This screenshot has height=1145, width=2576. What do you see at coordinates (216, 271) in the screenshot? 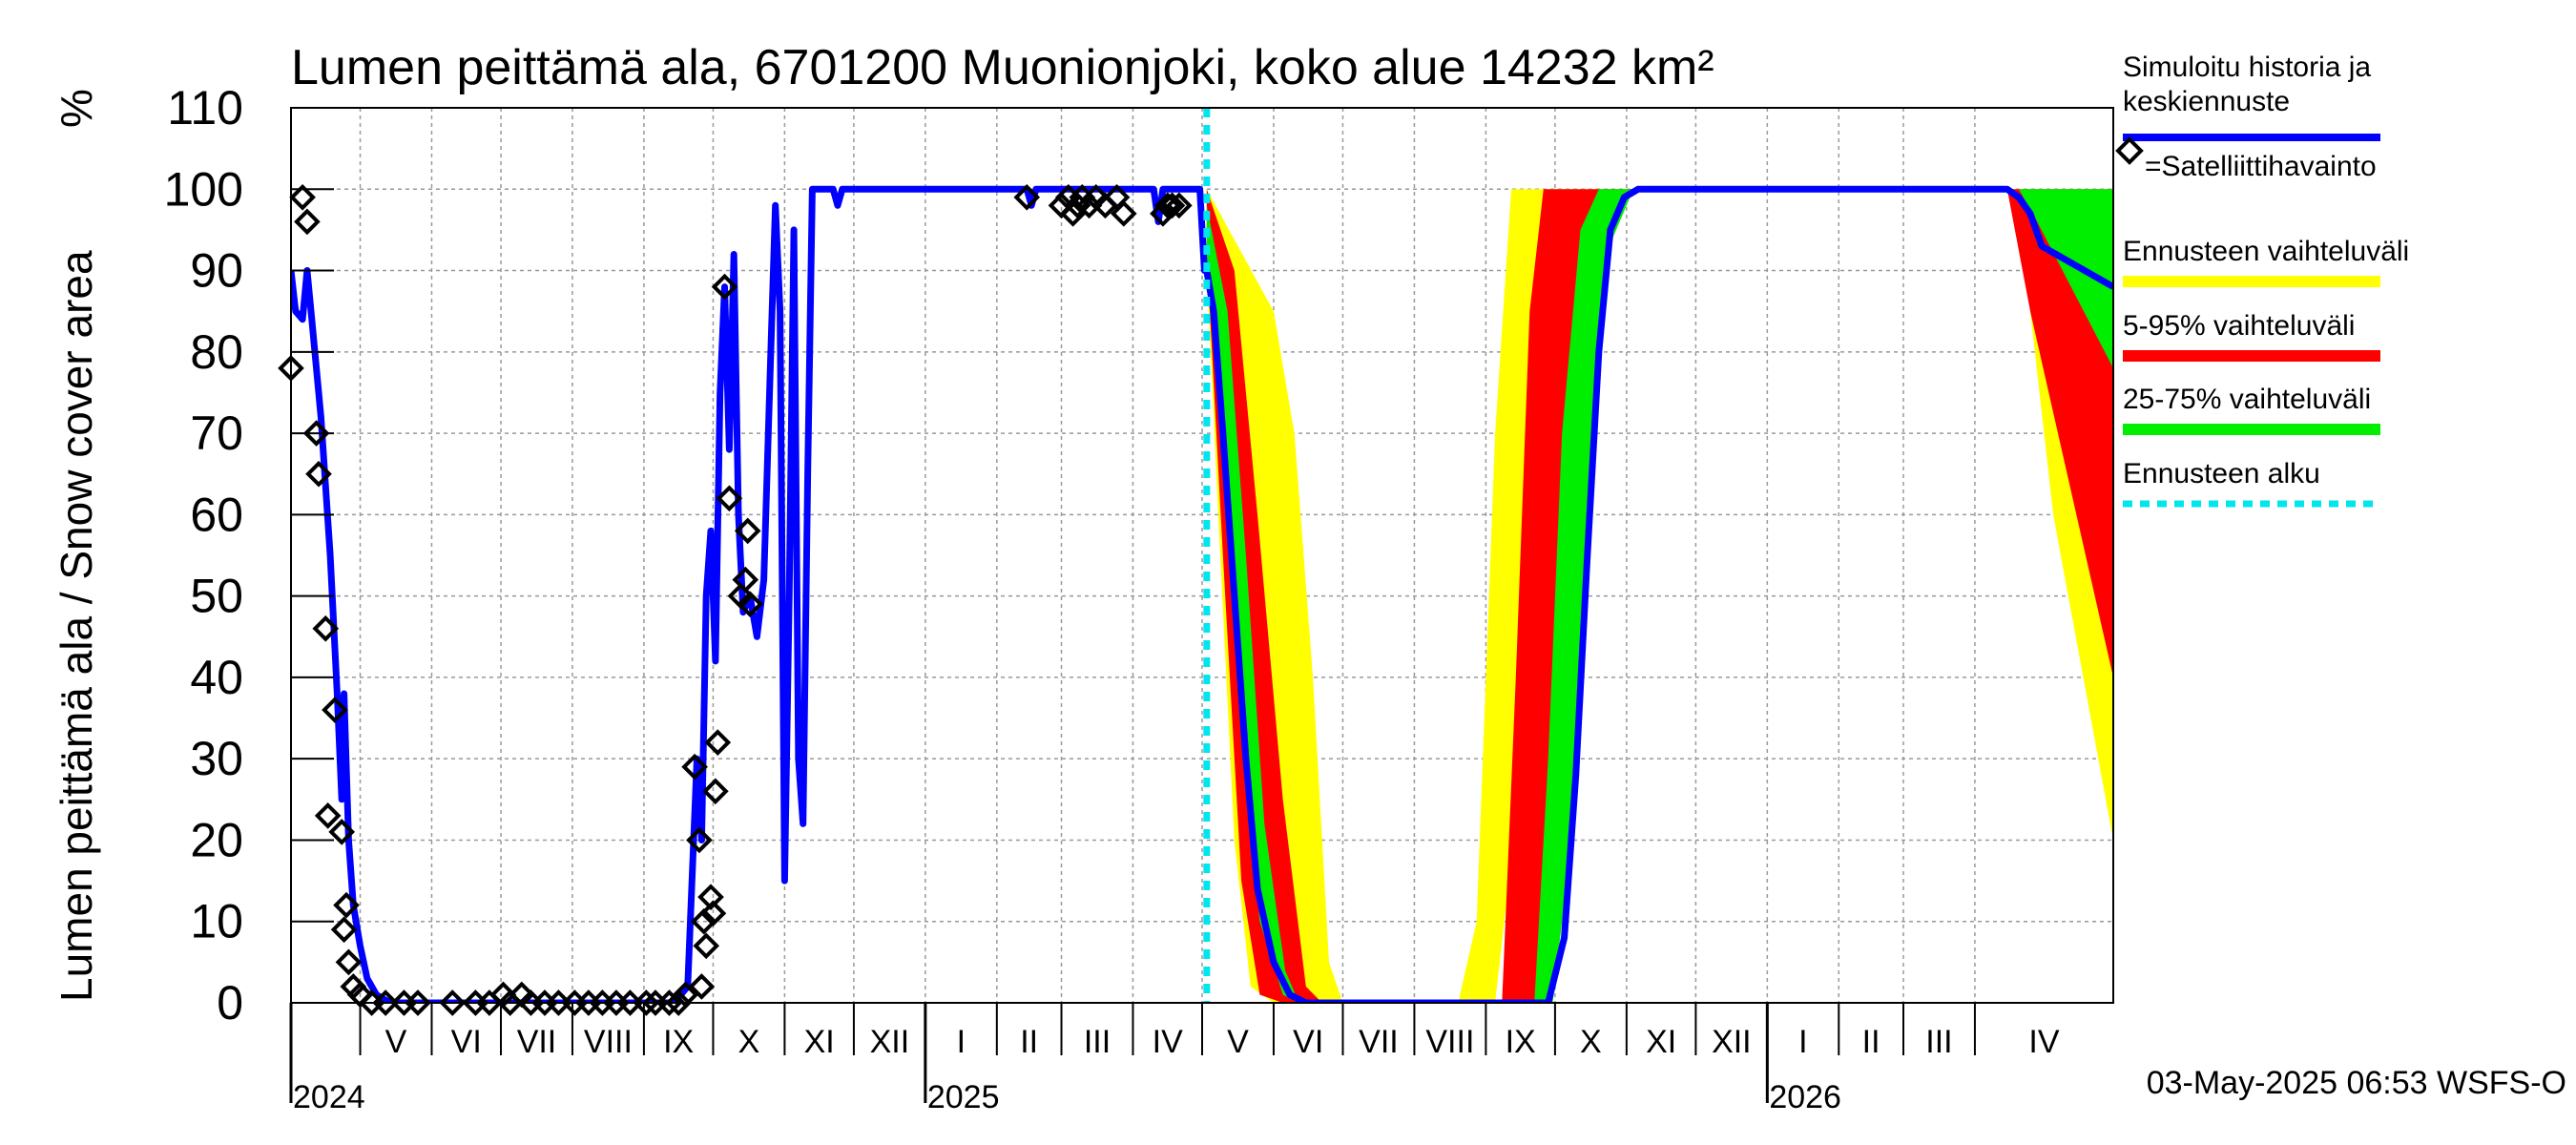
I see `y-tick-label: 90` at bounding box center [216, 271].